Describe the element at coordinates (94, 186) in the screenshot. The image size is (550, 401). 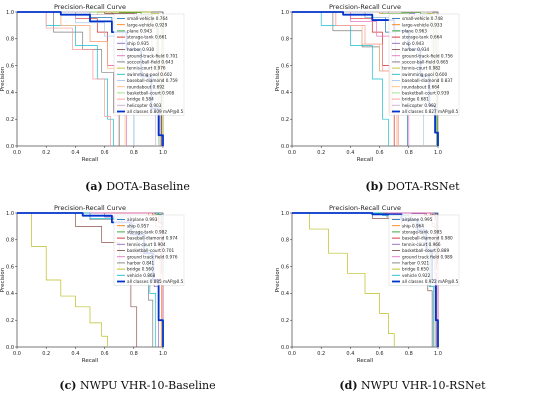
I see `caption-letter: (a)` at that location.